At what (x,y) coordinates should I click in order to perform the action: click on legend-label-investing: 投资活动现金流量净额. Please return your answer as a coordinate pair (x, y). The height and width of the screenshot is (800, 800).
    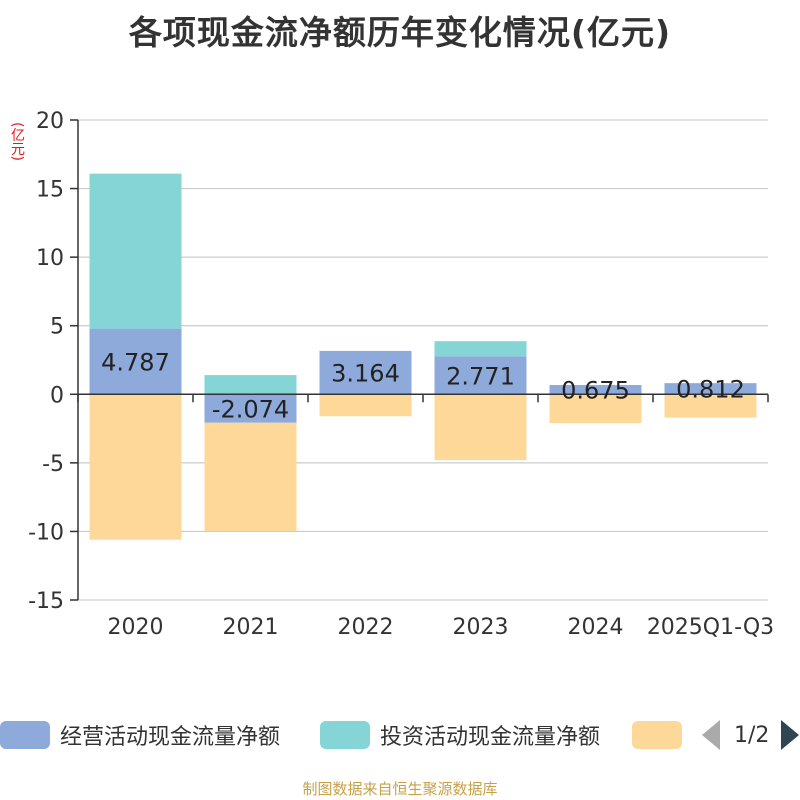
    Looking at the image, I should click on (490, 737).